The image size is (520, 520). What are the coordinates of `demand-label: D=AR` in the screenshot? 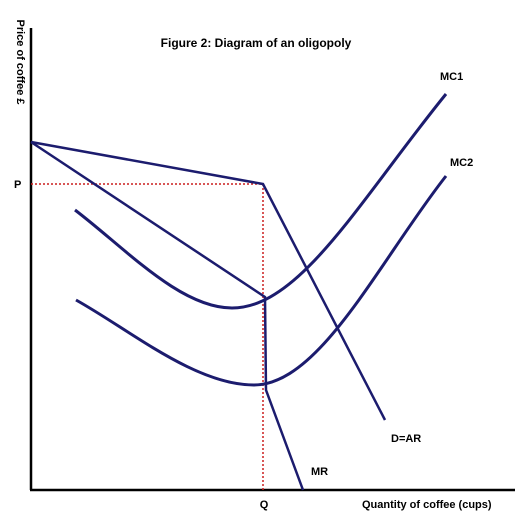 It's located at (406, 439).